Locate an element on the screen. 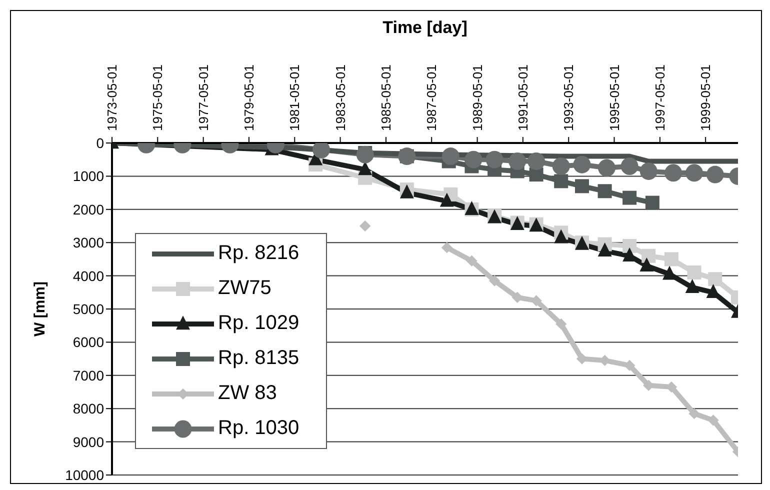  y-axis-title: W [mm] is located at coordinates (40, 309).